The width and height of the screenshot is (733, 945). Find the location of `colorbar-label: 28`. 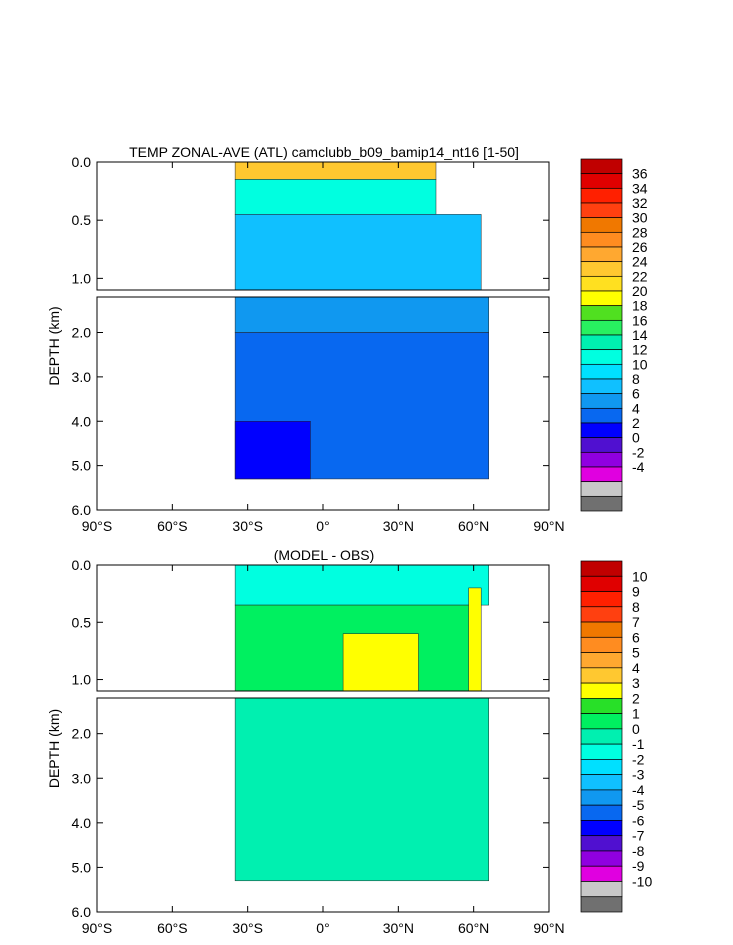

colorbar-label: 28 is located at coordinates (640, 232).